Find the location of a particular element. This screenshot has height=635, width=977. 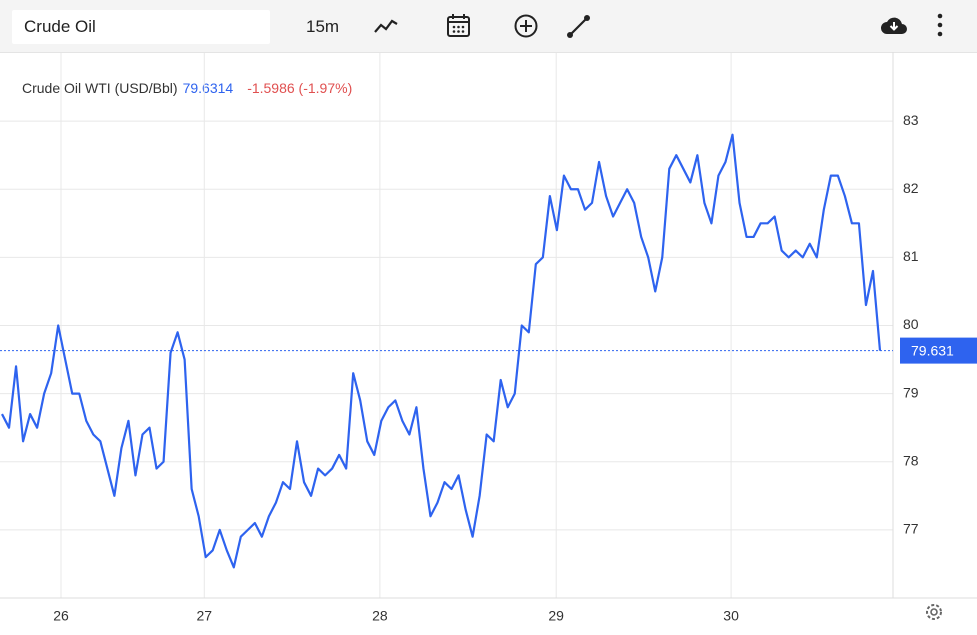

calendar-icon is located at coordinates (459, 26).